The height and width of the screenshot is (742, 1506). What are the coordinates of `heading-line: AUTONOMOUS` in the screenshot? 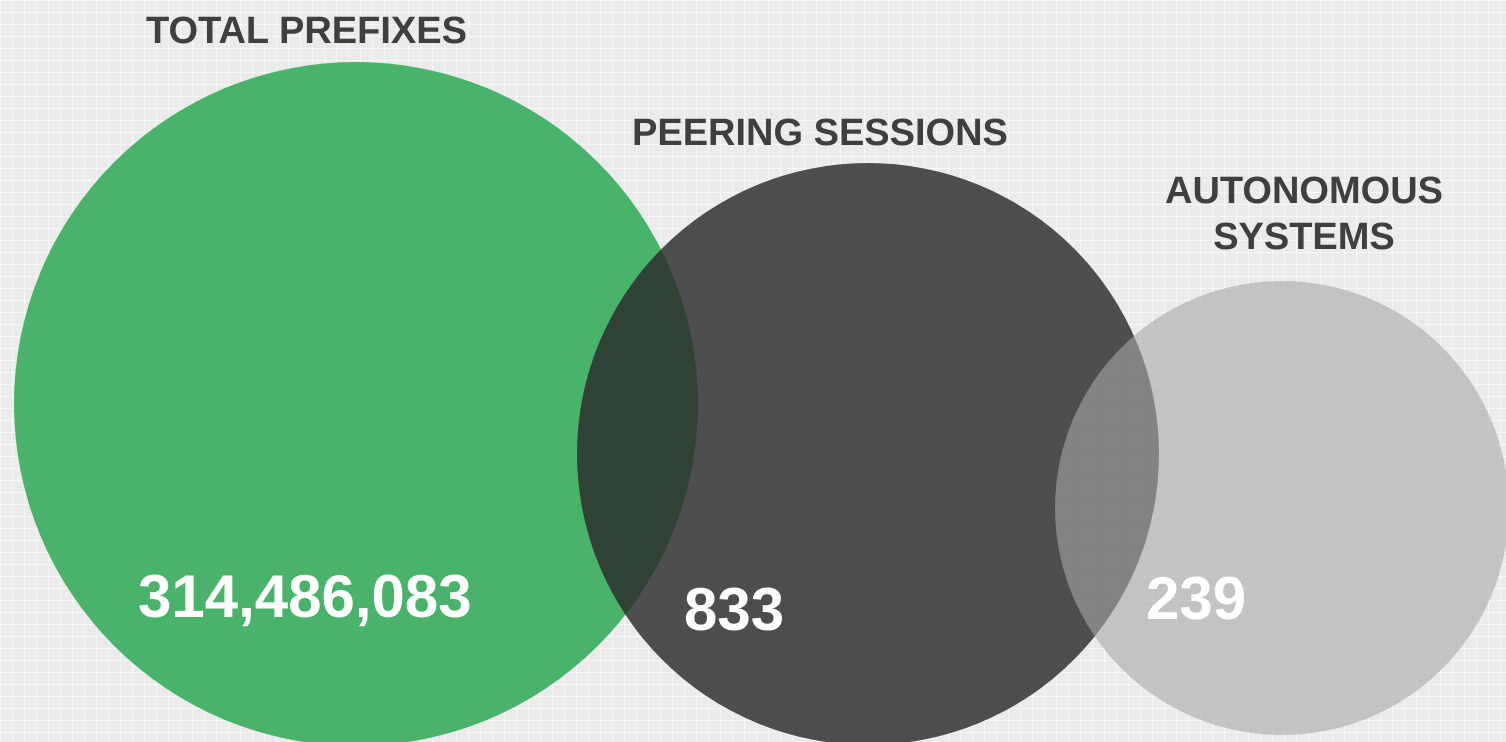 It's located at (1304, 191).